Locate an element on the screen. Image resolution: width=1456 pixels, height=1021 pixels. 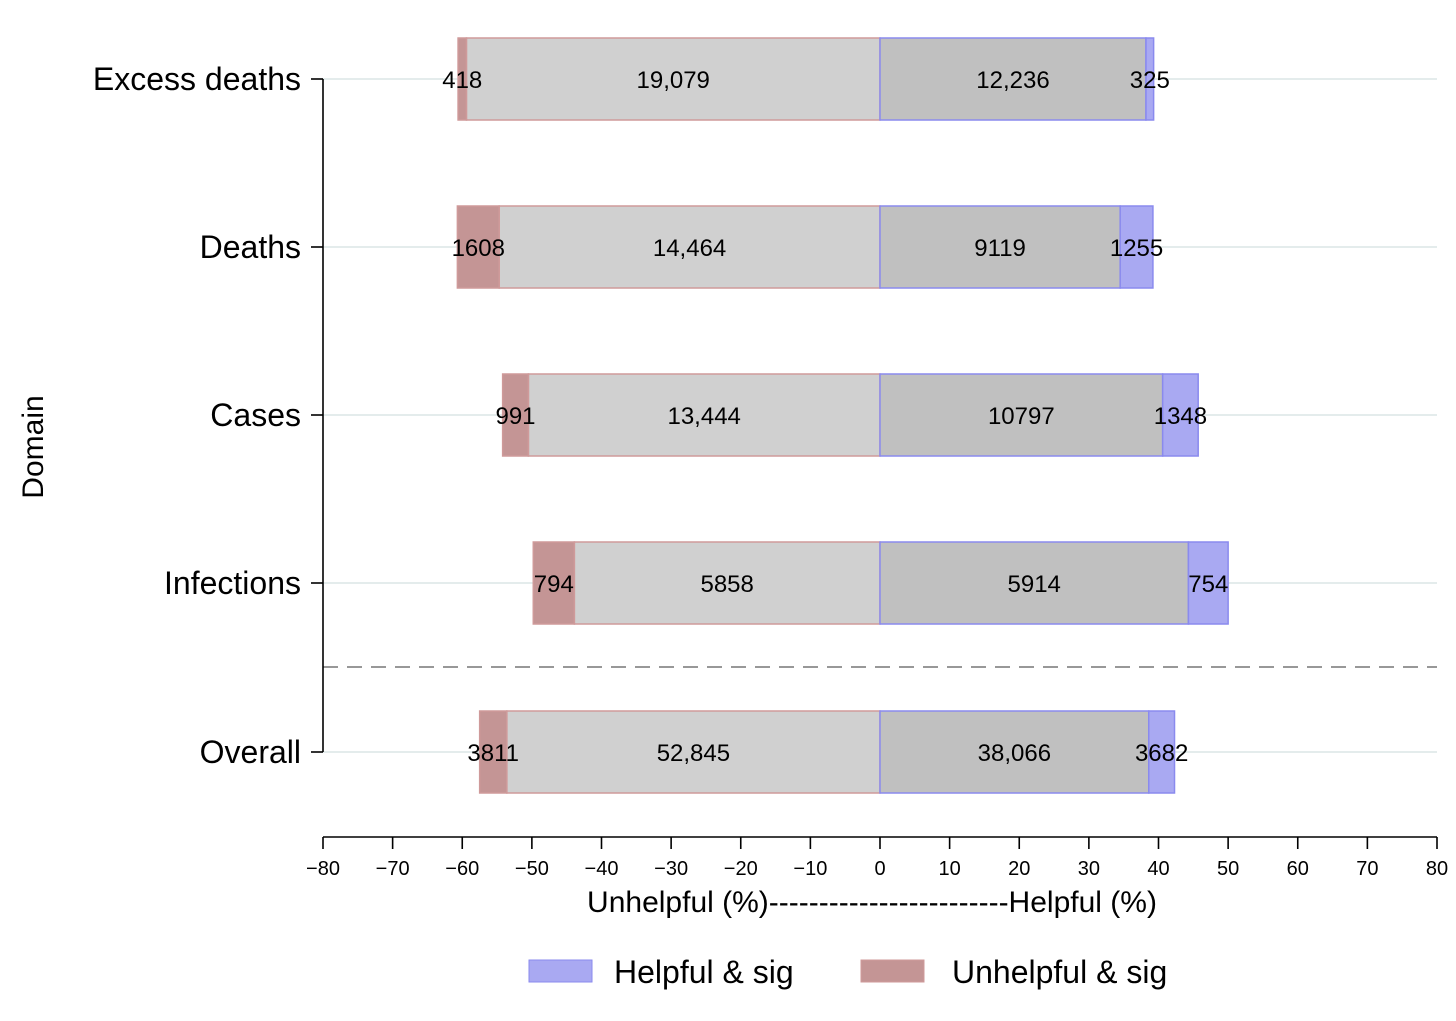
label-unhelpful-sig-overall: 3811 is located at coordinates (493, 753).